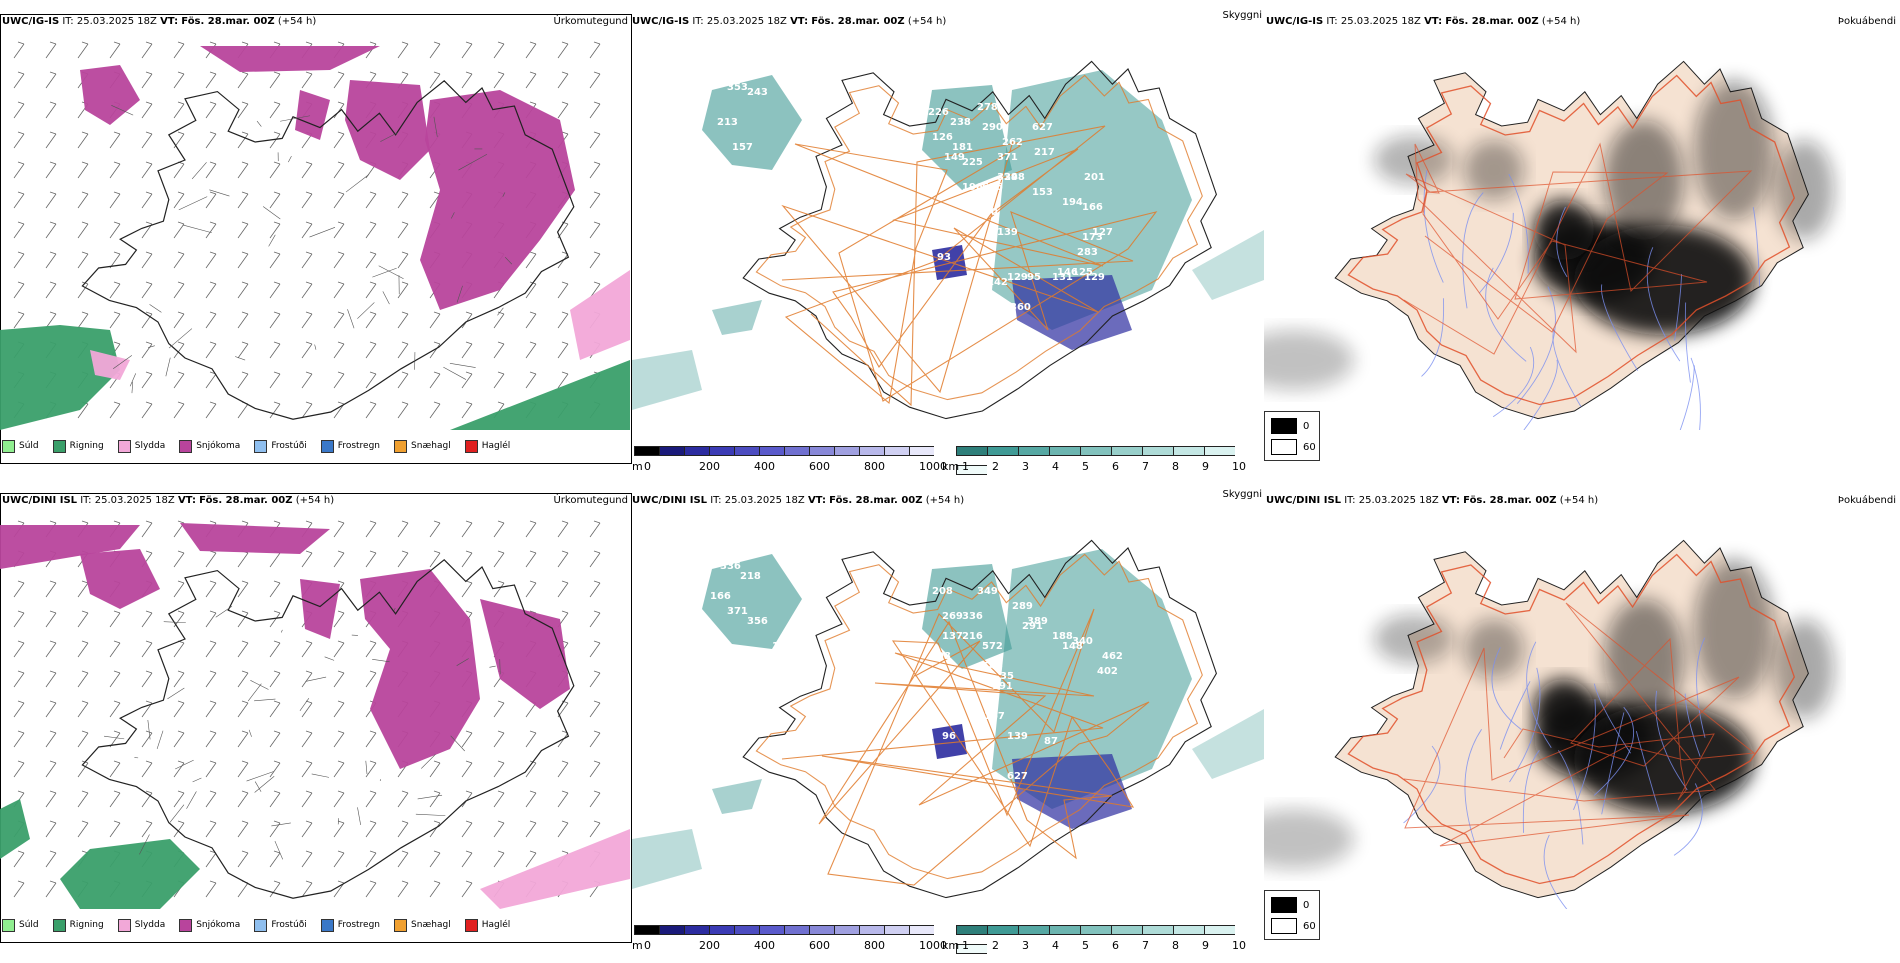  What do you see at coordinates (992, 646) in the screenshot?
I see `ceiling-label: 572` at bounding box center [992, 646].